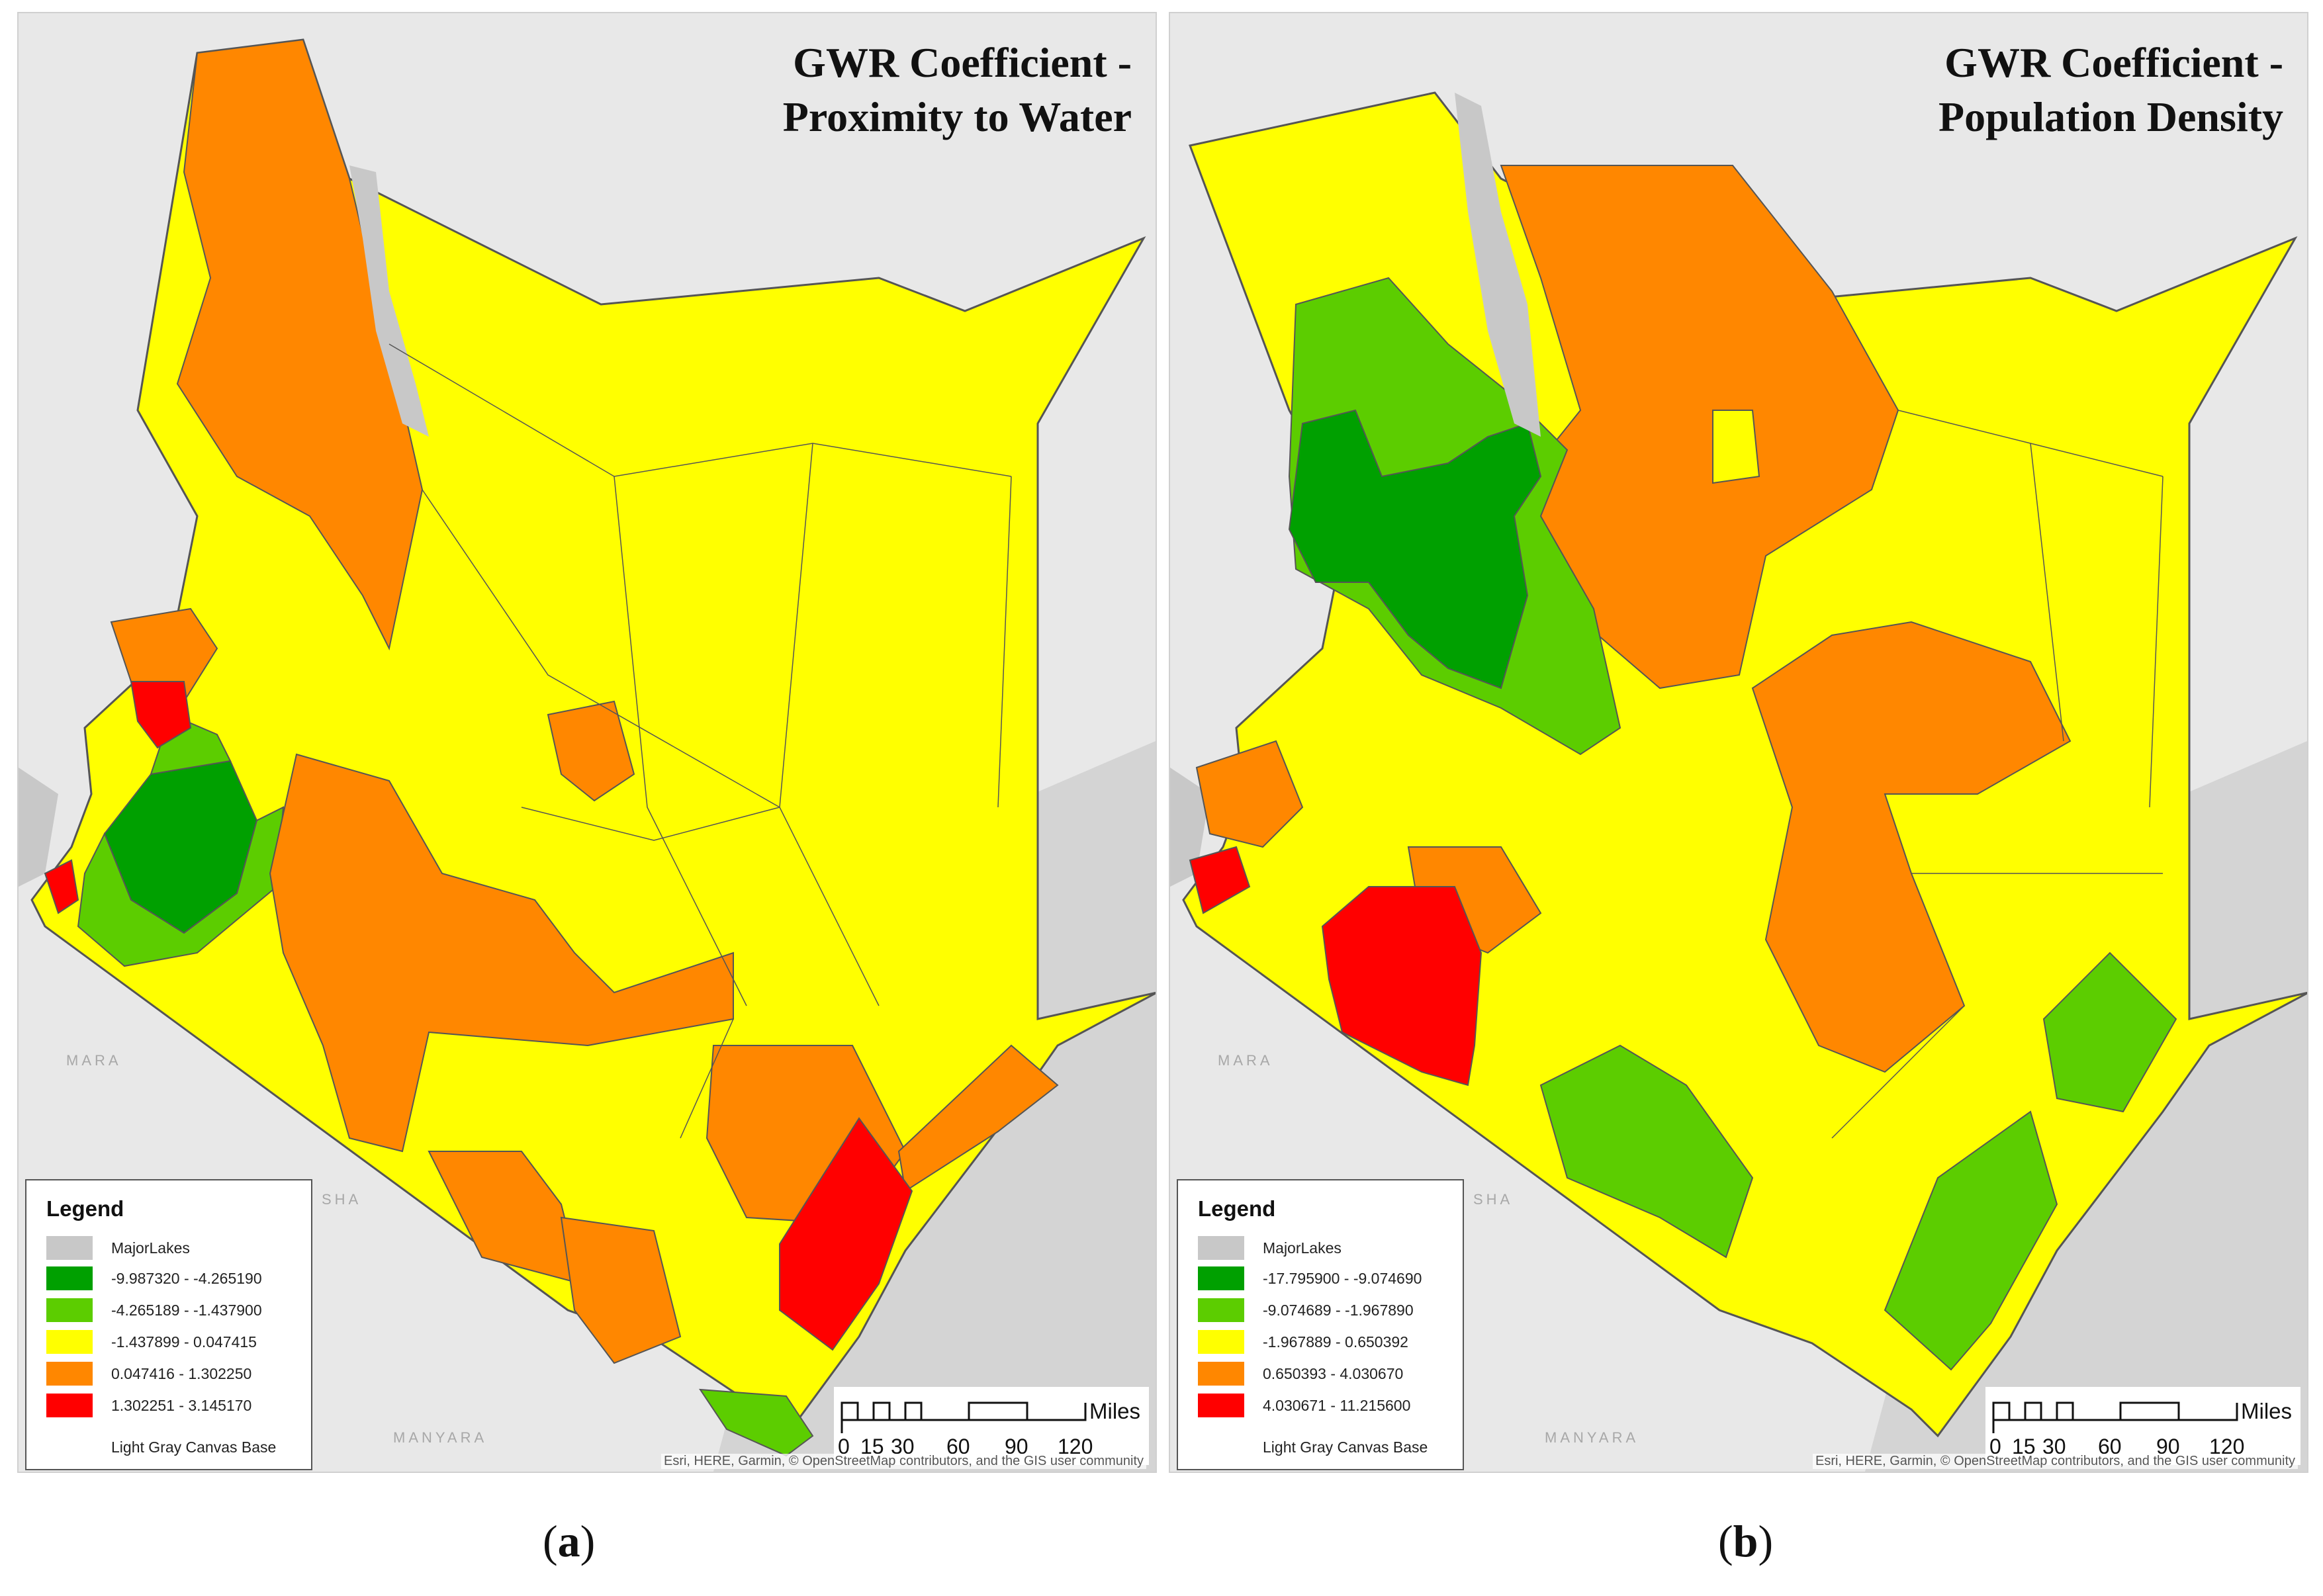 This screenshot has width=2323, height=1596. What do you see at coordinates (591, 751) in the screenshot?
I see `region-orange-mid` at bounding box center [591, 751].